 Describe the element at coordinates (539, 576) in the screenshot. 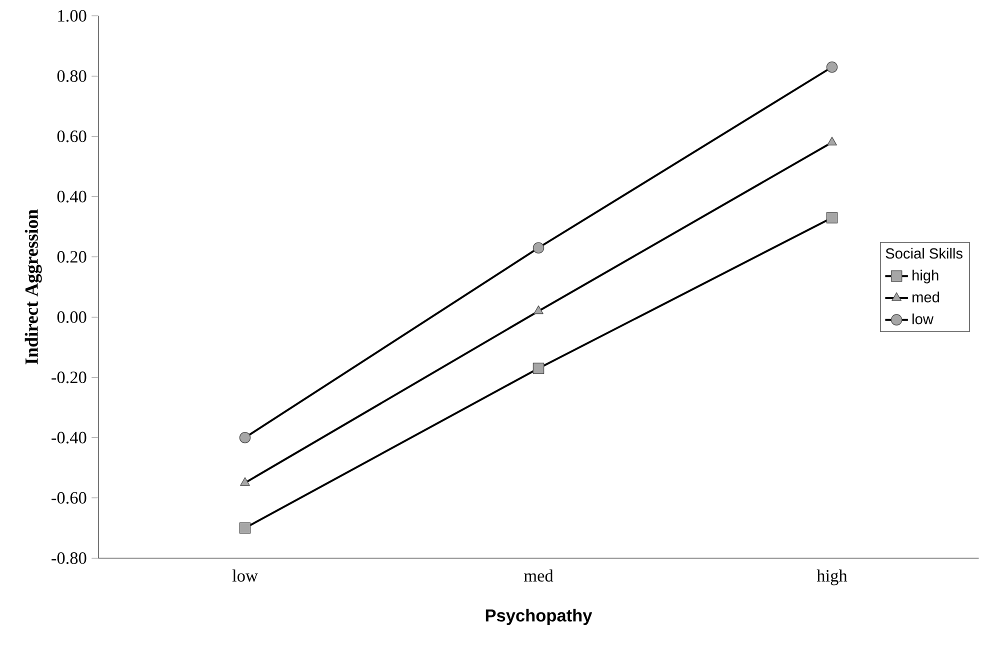

I see `x-tick-label: med` at that location.